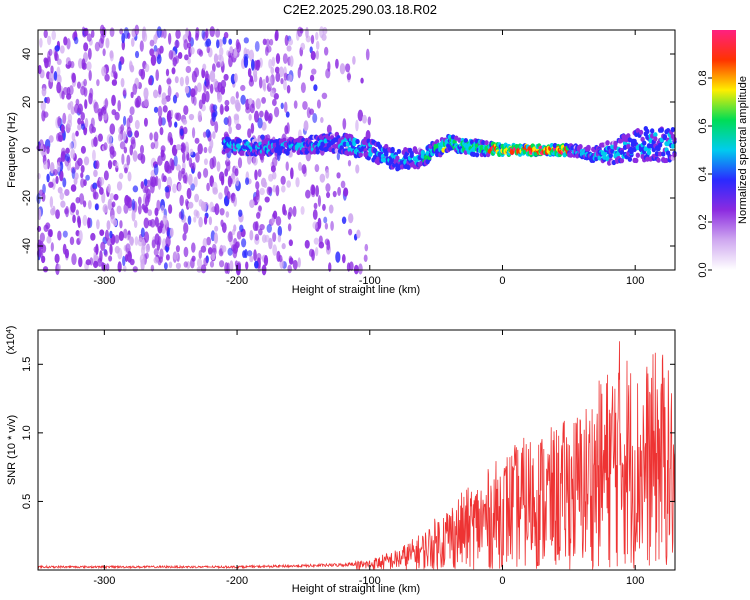 The height and width of the screenshot is (600, 750). Describe the element at coordinates (356, 290) in the screenshot. I see `spectrogram-x-axis-label: Height of straight line (km)` at that location.